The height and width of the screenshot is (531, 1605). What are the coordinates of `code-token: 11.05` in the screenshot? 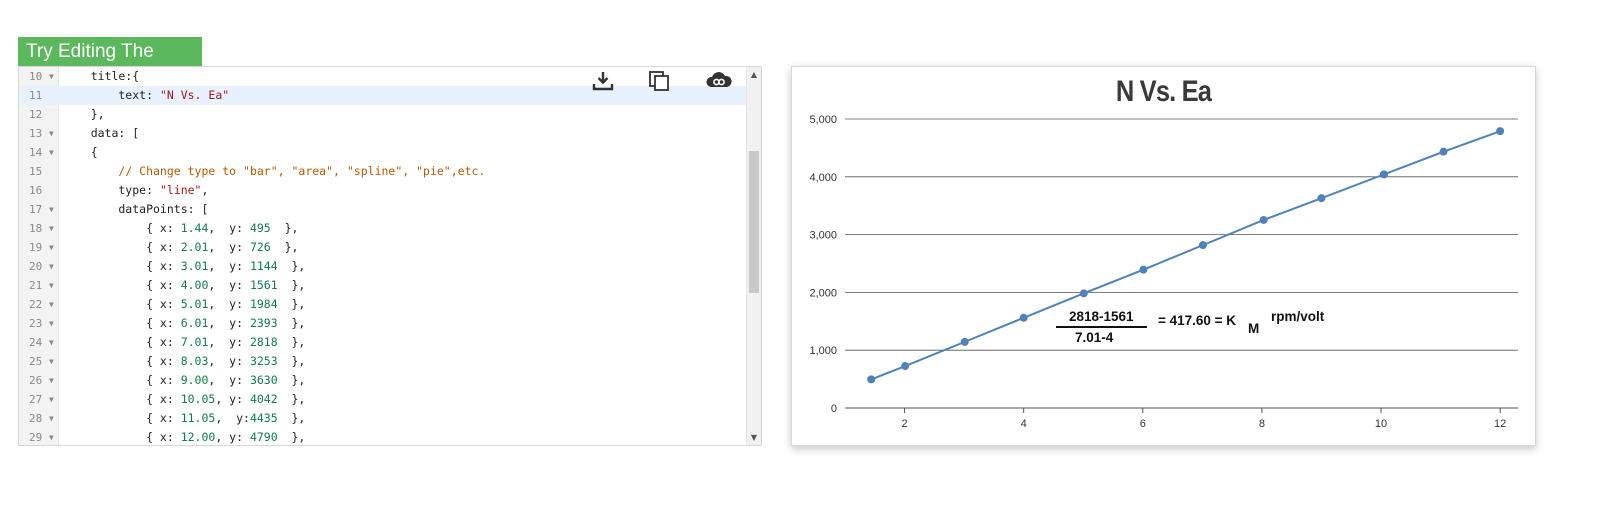 It's located at (198, 418).